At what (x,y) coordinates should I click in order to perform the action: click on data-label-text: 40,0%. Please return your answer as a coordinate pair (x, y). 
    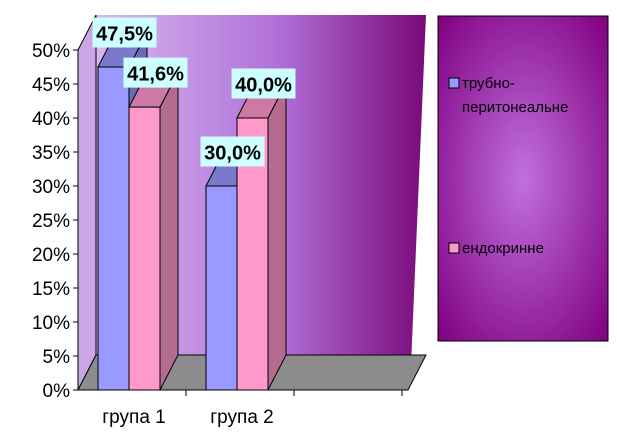
    Looking at the image, I should click on (263, 86).